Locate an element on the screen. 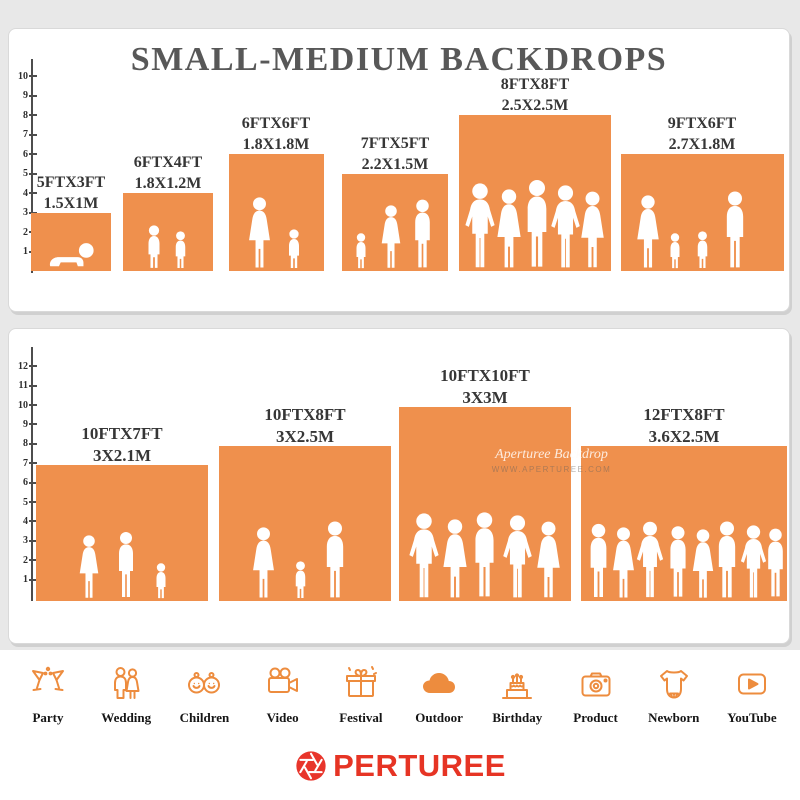 This screenshot has width=800, height=800. wedding-icon is located at coordinates (127, 683).